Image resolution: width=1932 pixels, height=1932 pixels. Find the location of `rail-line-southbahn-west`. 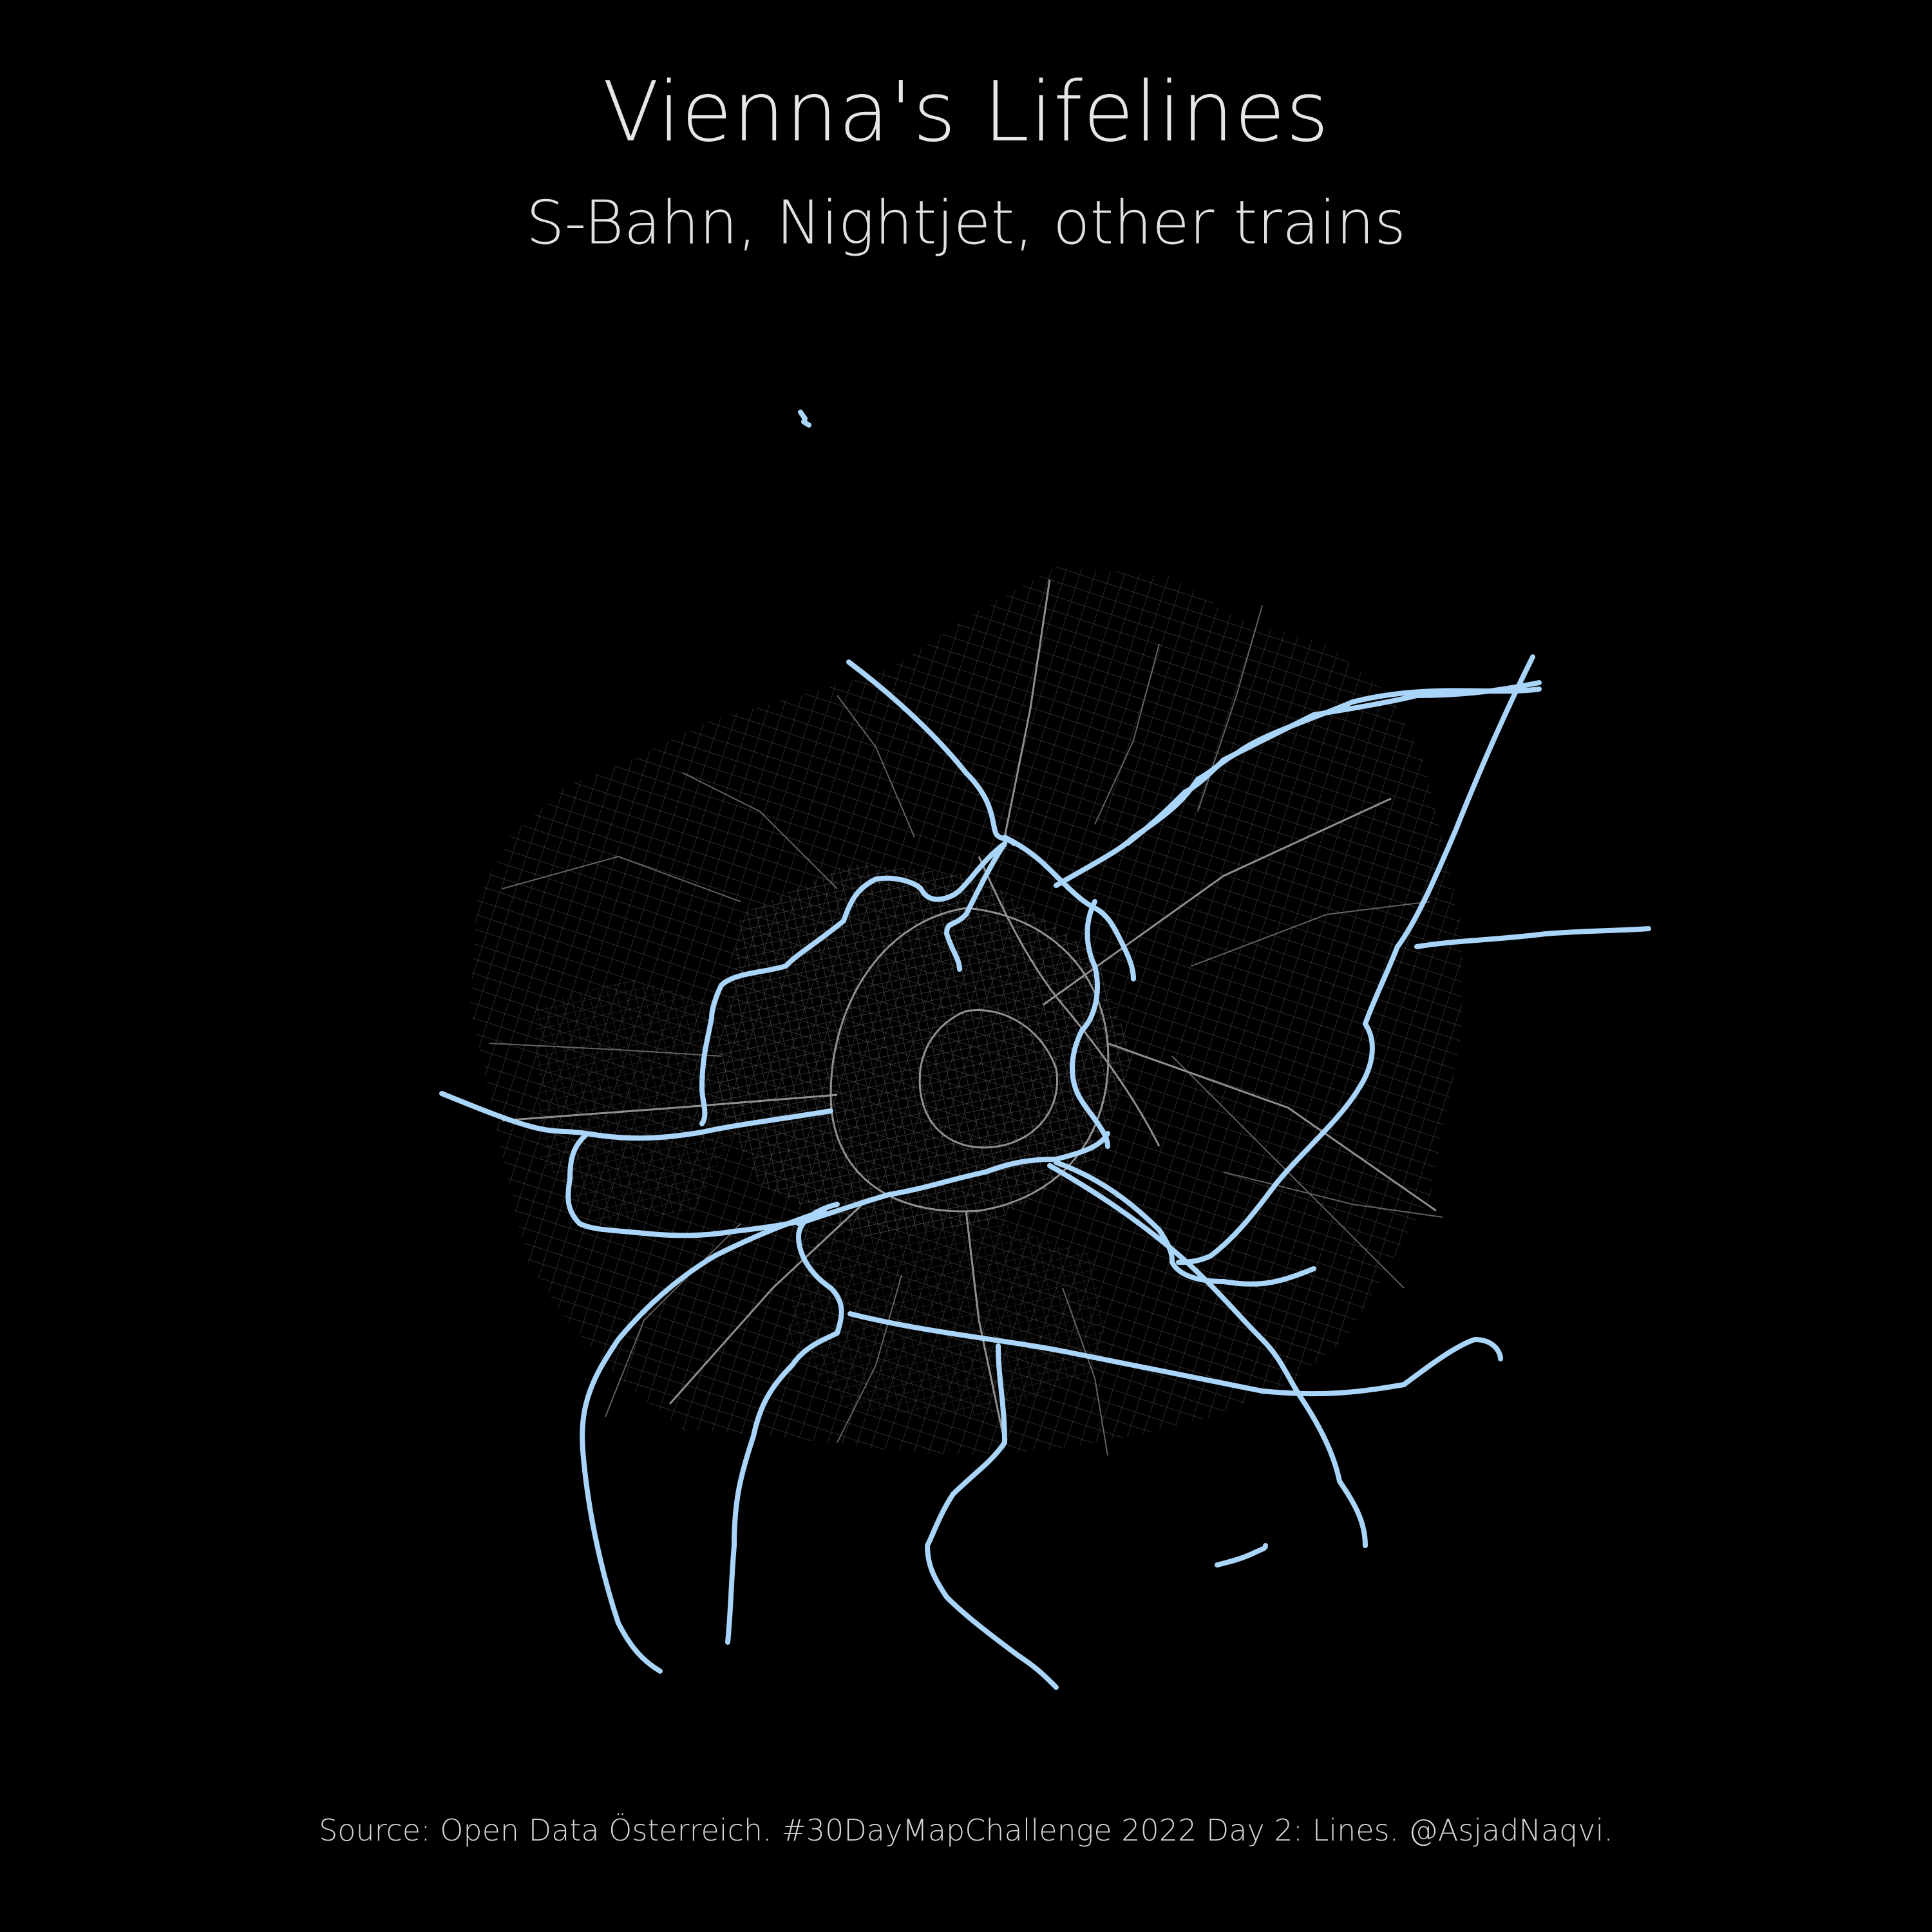

rail-line-southbahn-west is located at coordinates (703, 1441).